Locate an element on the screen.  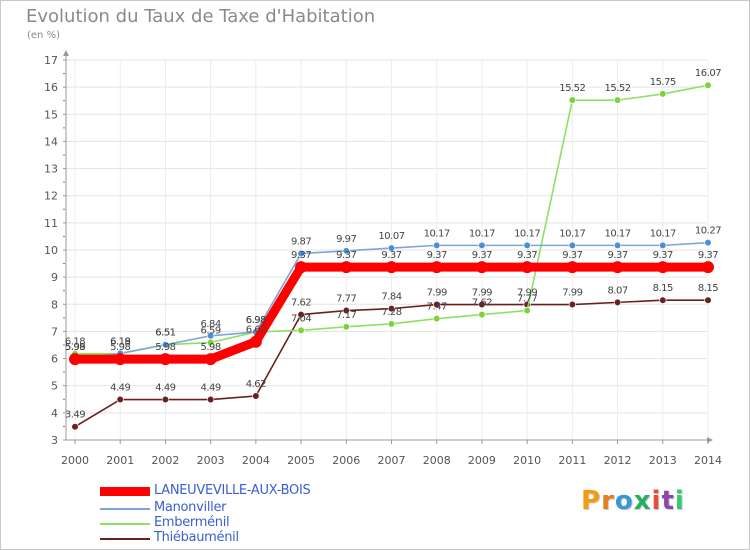
y-tick-label: 5 is located at coordinates (54, 386).